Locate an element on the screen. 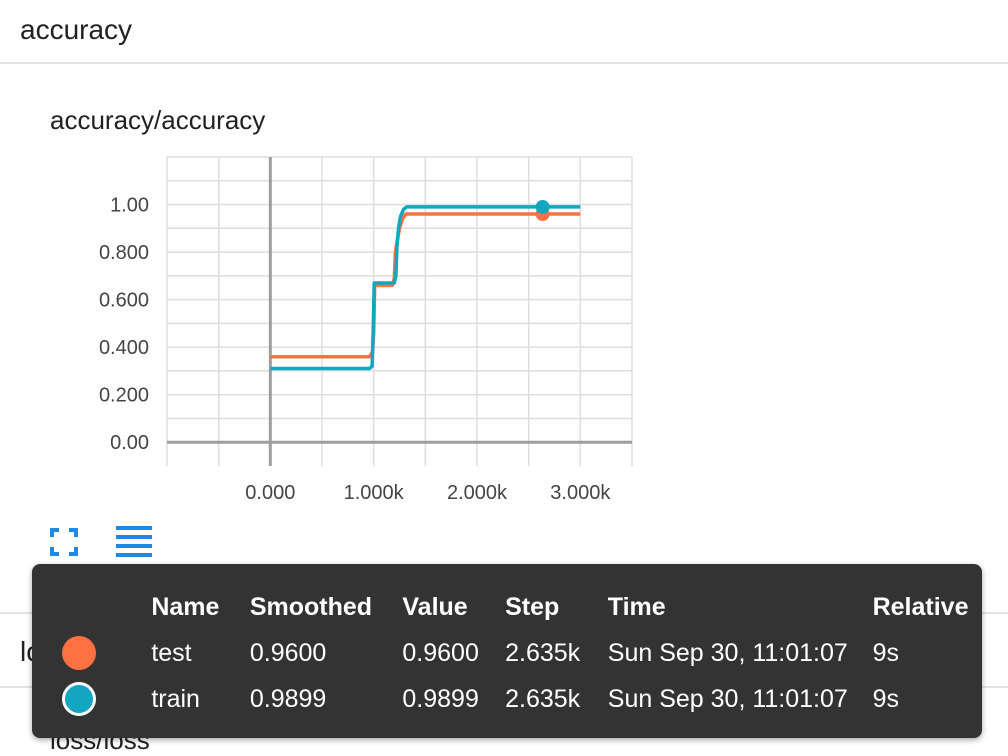 The height and width of the screenshot is (756, 1008). x-tick-label: 2.000k is located at coordinates (477, 493).